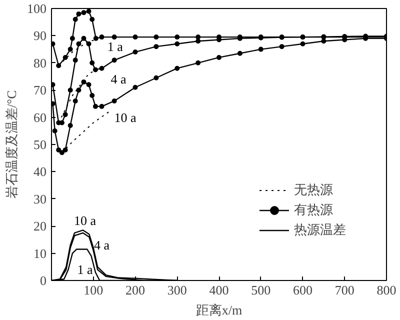 The height and width of the screenshot is (320, 400). What do you see at coordinates (313, 190) in the screenshot?
I see `legend-label: 无热源` at bounding box center [313, 190].